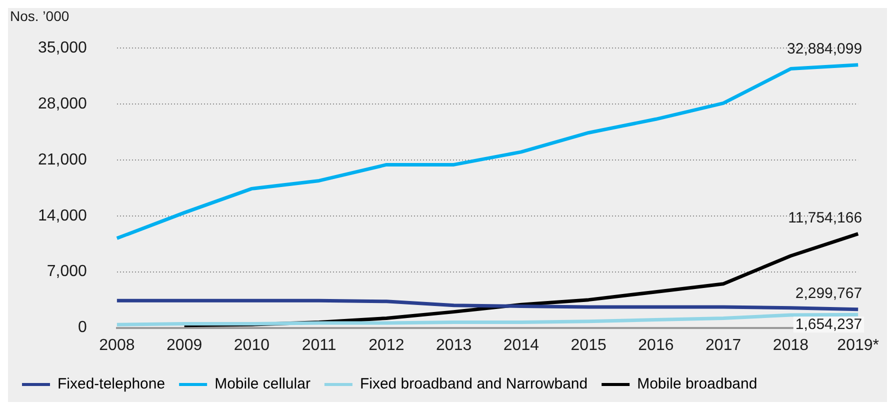  I want to click on y-axis-title: Nos. ’000, so click(40, 16).